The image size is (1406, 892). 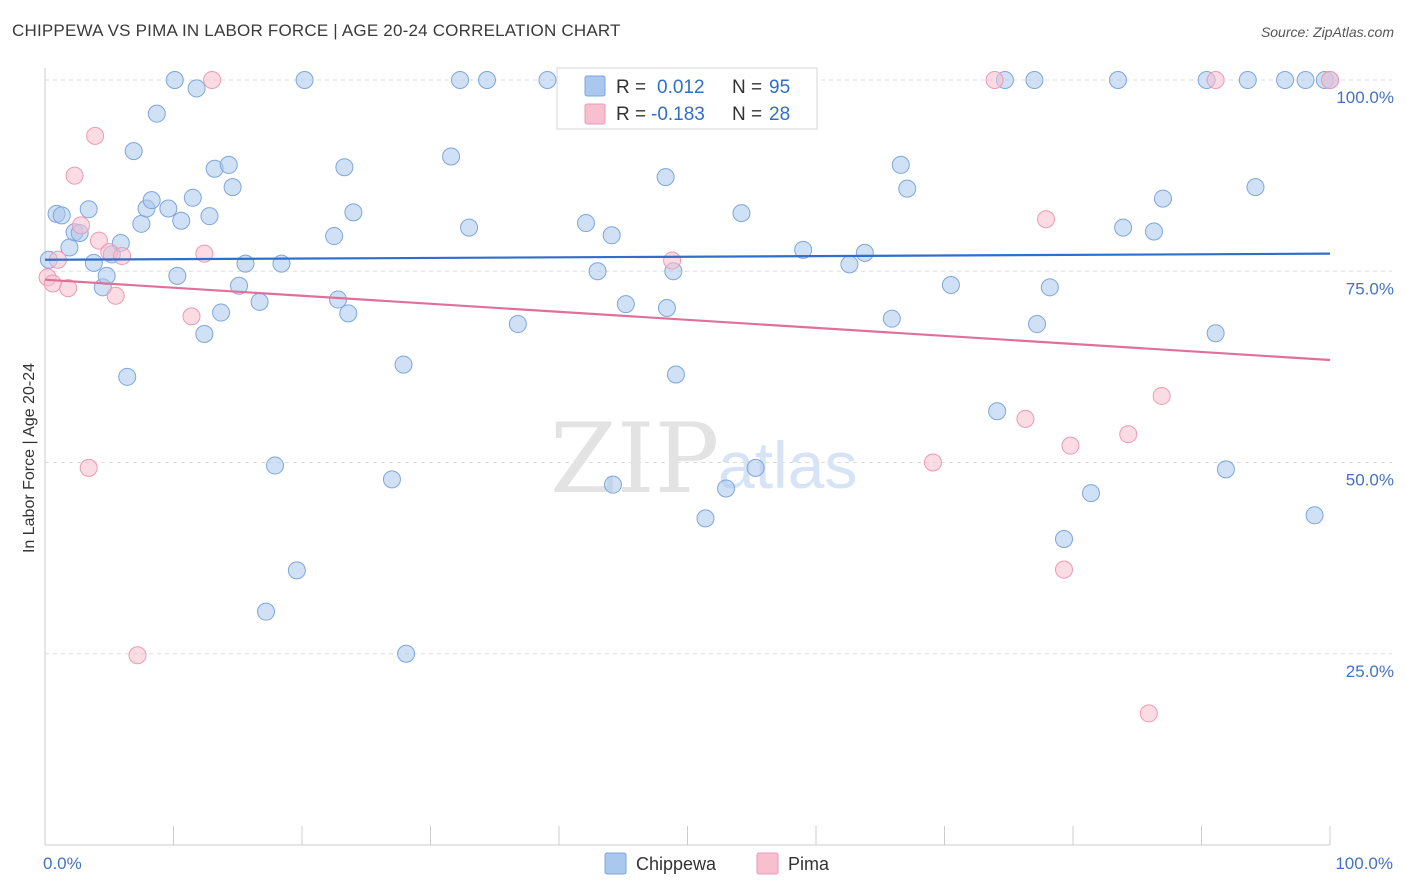 I want to click on y-axis-title: In Labor Force | Age 20-24, so click(x=29, y=458).